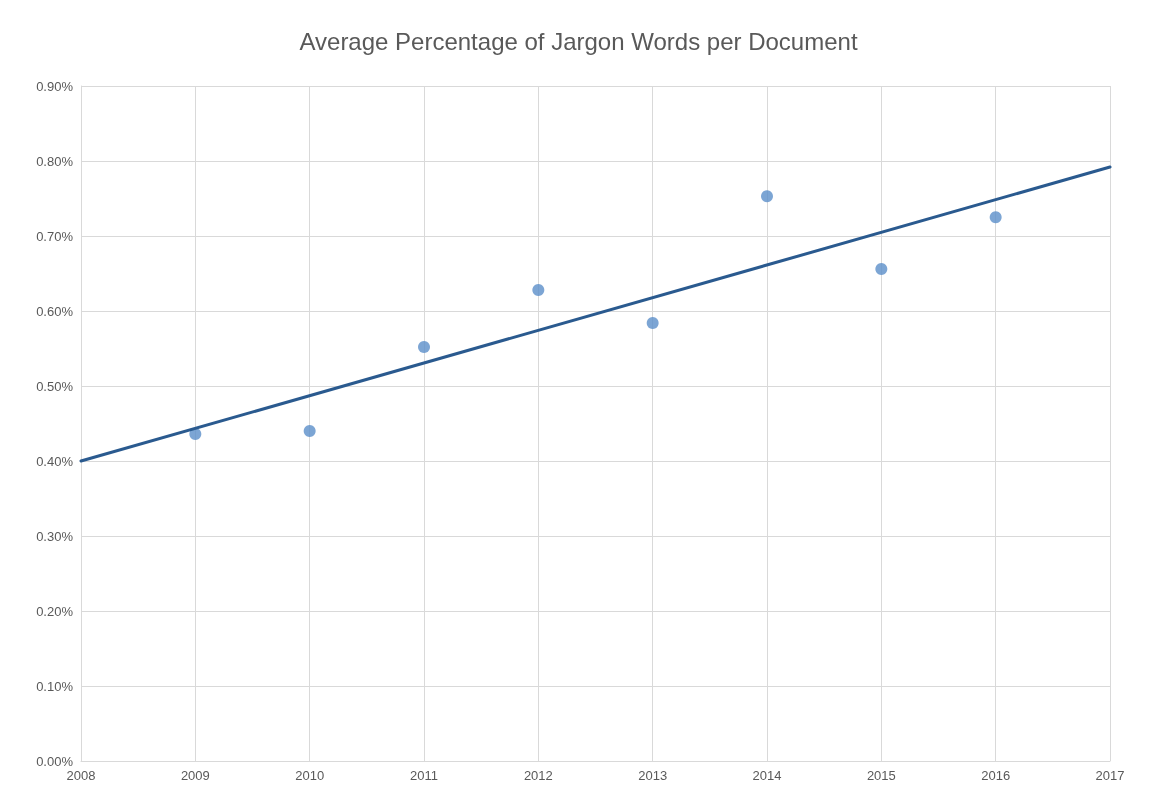  I want to click on x-tick-label: 2010, so click(310, 775).